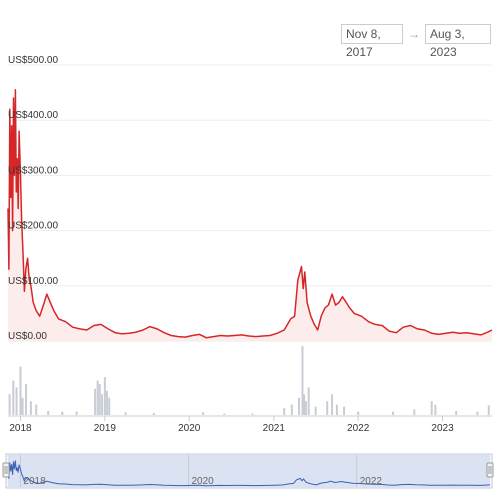  What do you see at coordinates (414, 34) in the screenshot?
I see `range-arrow-icon: →` at bounding box center [414, 34].